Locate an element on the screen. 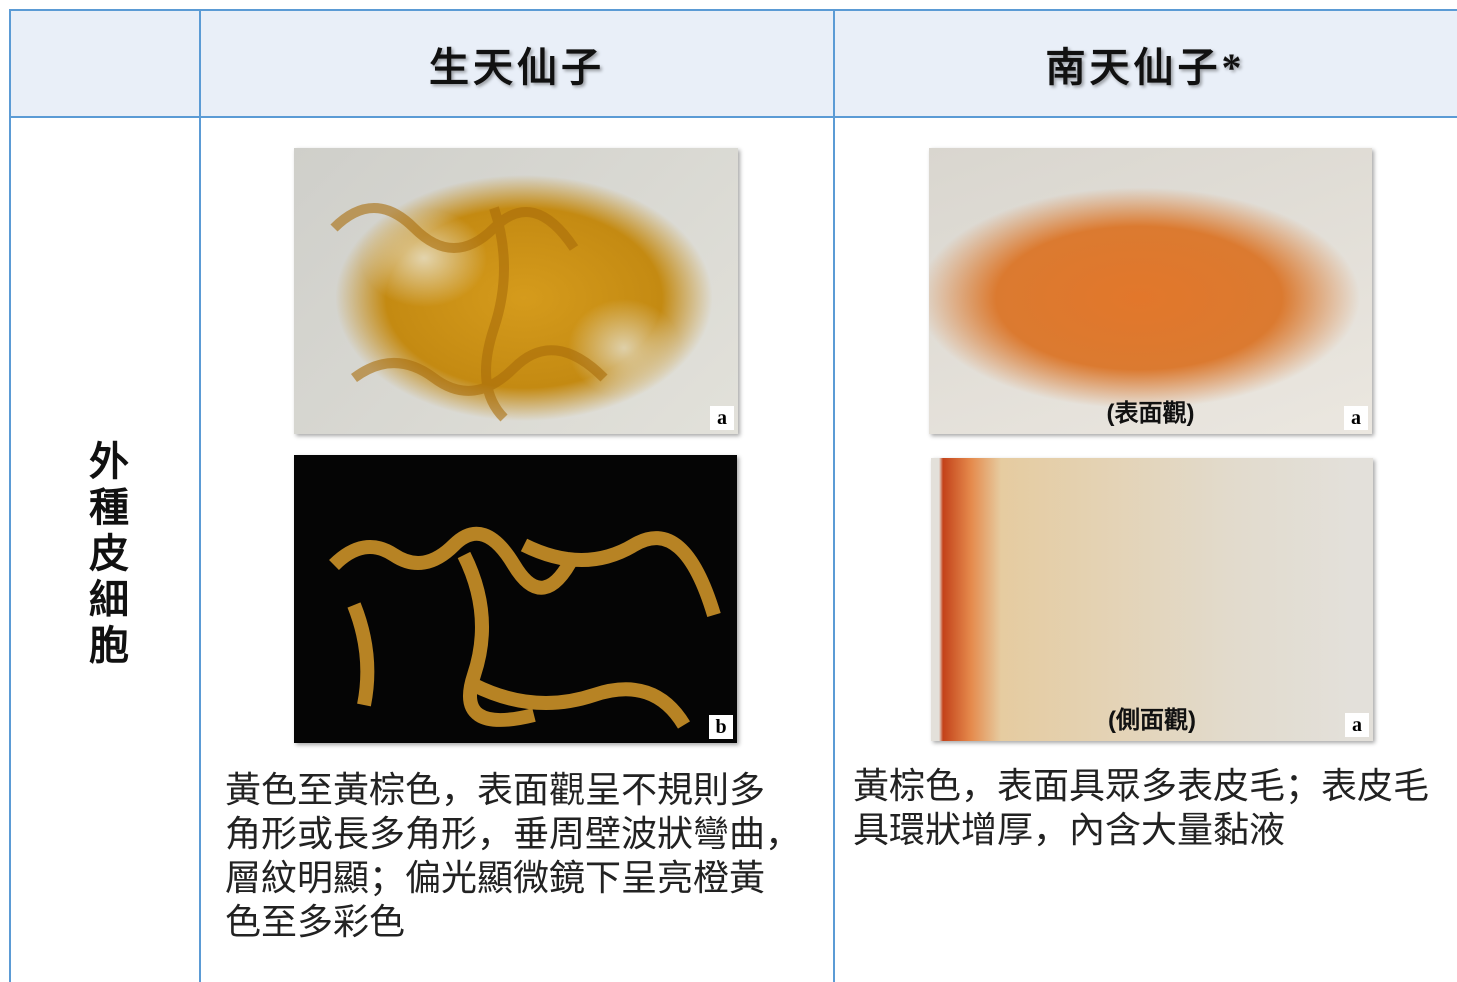 The height and width of the screenshot is (982, 1457). description: 黃棕色，表面具眾多表皮毛；表皮毛 具環狀增厚，內含大量黏液 is located at coordinates (1141, 808).